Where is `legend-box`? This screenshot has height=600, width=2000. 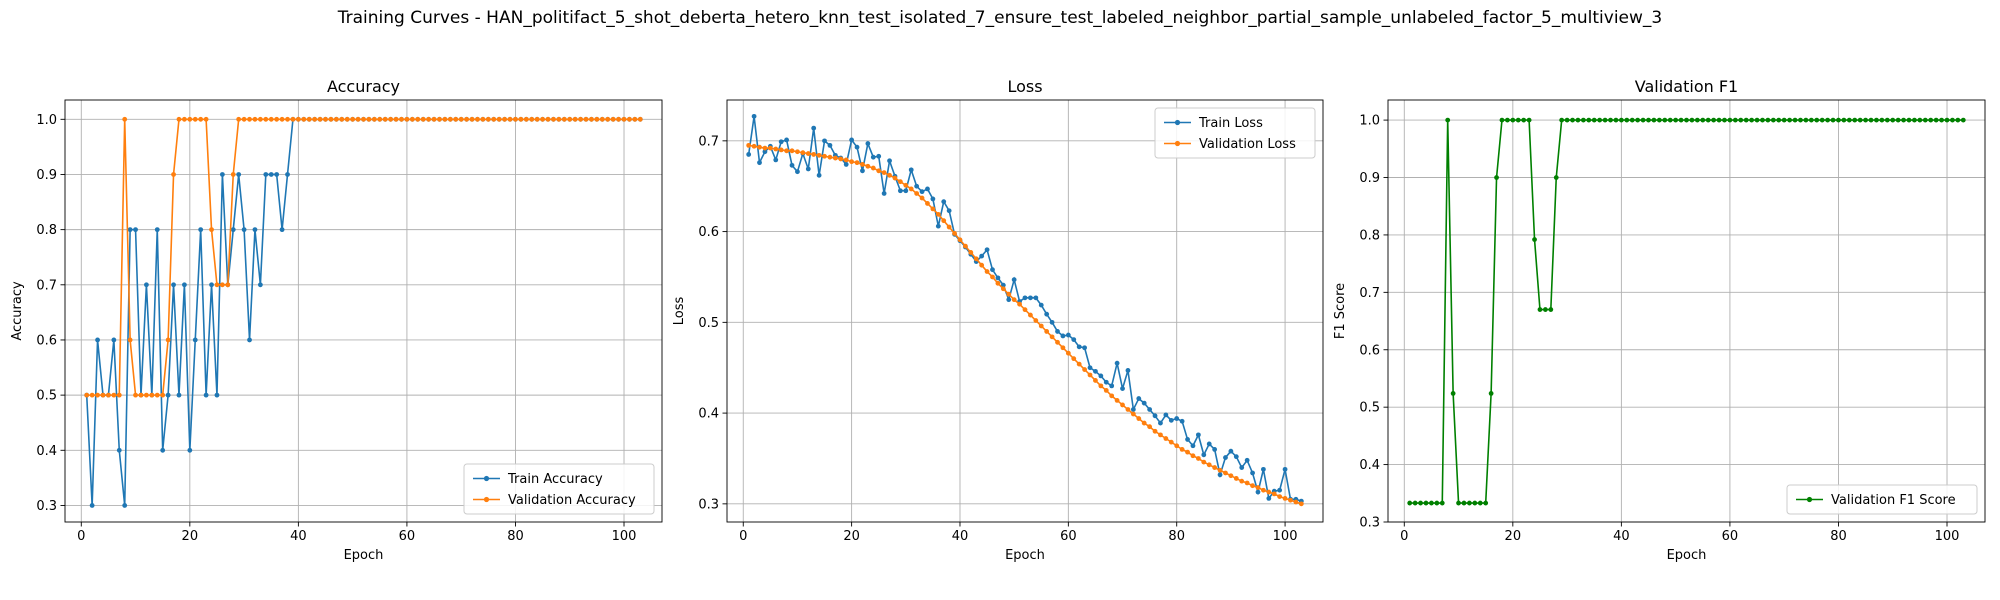
legend-box is located at coordinates (1882, 499).